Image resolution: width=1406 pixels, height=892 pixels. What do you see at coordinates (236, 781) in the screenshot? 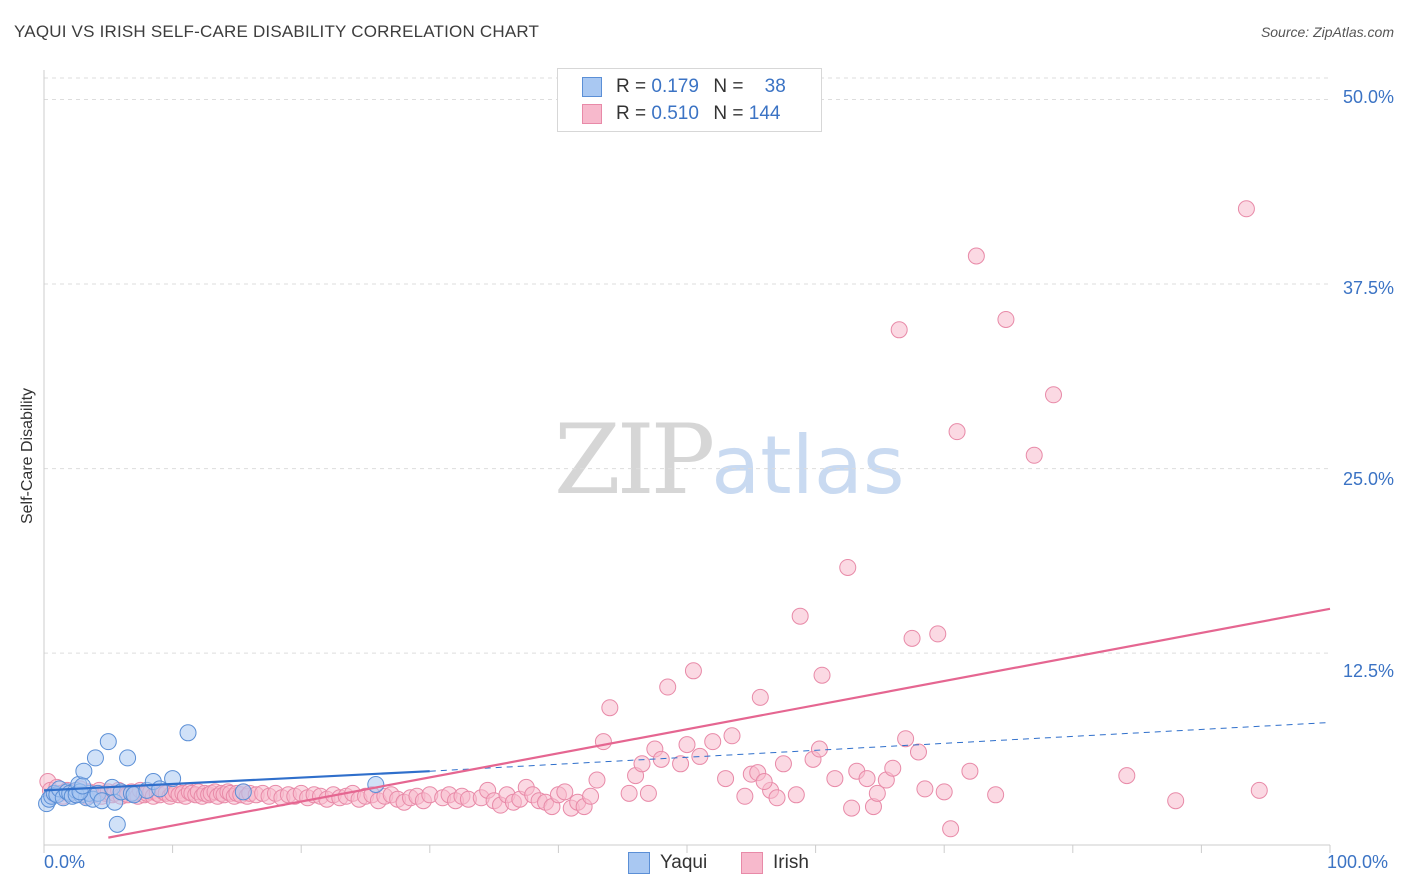
I see `yaqui-trend-line` at bounding box center [236, 781].